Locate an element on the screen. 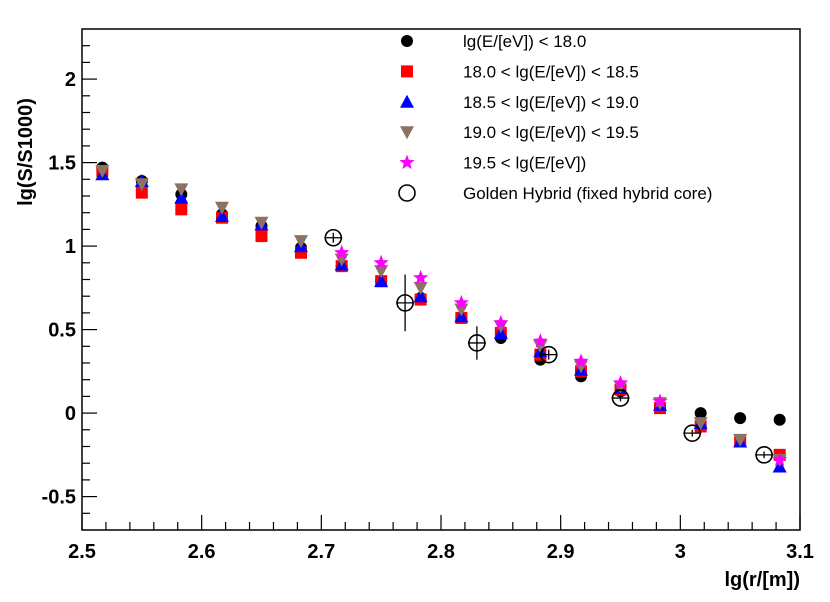 This screenshot has height=602, width=830. legend-label: 19.5 < lg(E/[eV]) is located at coordinates (524, 163).